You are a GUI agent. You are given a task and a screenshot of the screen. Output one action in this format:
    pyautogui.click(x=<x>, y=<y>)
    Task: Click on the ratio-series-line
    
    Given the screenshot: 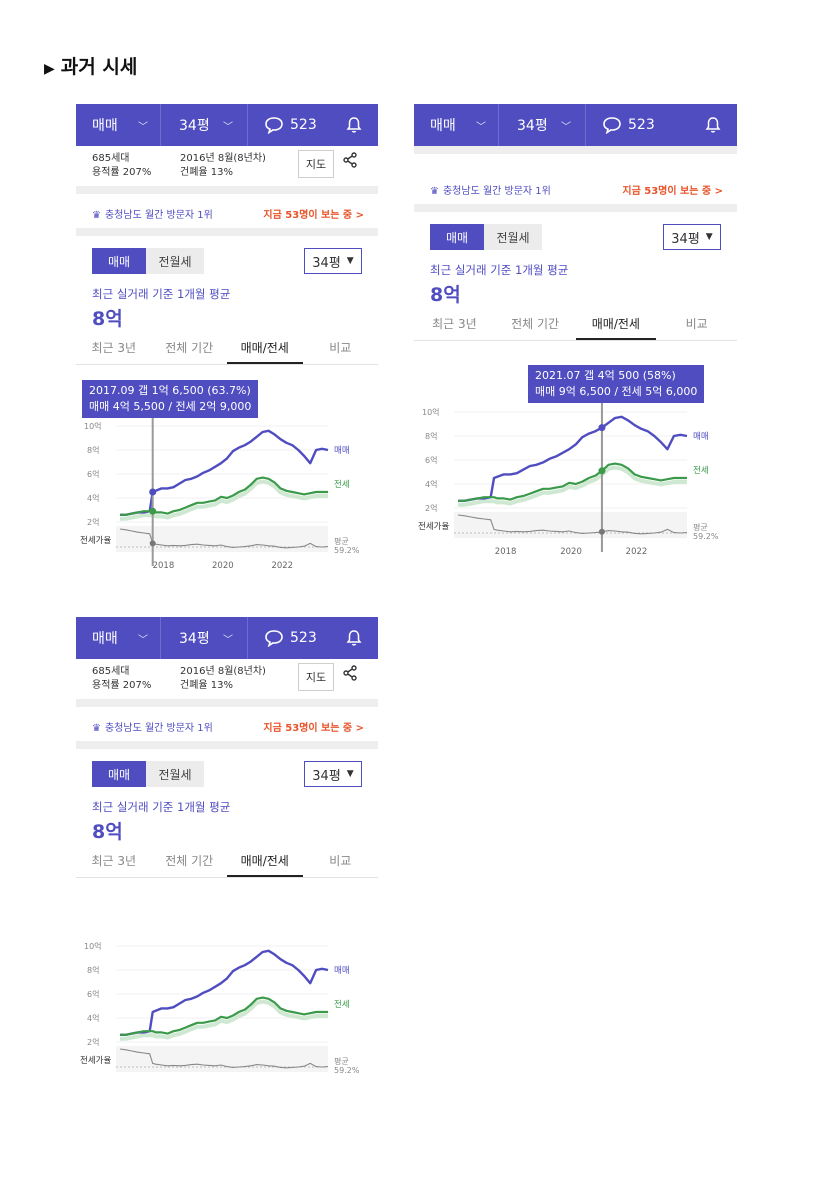 What is the action you would take?
    pyautogui.click(x=224, y=1058)
    